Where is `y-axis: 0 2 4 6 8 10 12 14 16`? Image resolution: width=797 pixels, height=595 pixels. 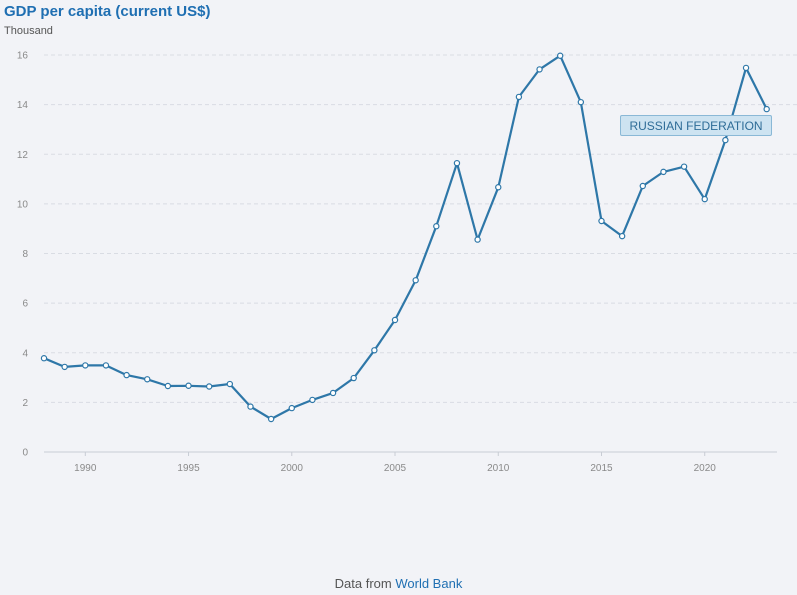
y-axis: 0 2 4 6 8 10 12 14 16 is located at coordinates (23, 255).